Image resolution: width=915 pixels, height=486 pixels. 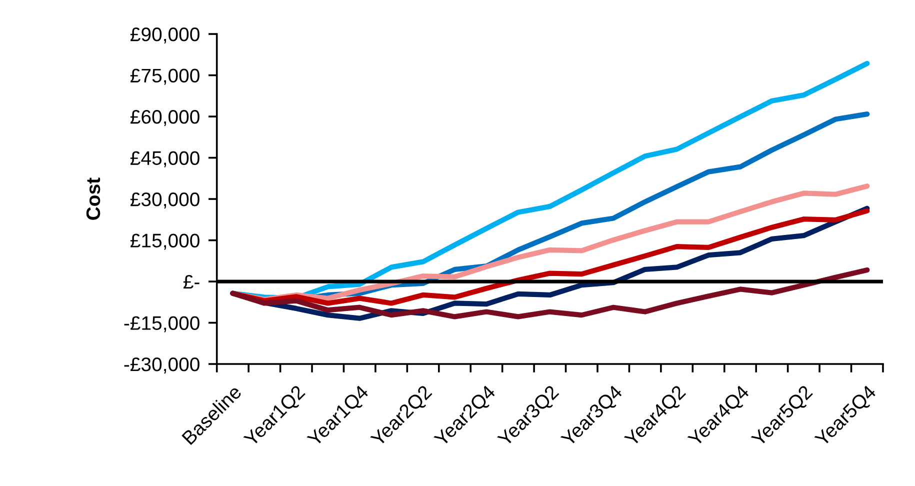 What do you see at coordinates (165, 159) in the screenshot?
I see `y-tick-label: £45,000` at bounding box center [165, 159].